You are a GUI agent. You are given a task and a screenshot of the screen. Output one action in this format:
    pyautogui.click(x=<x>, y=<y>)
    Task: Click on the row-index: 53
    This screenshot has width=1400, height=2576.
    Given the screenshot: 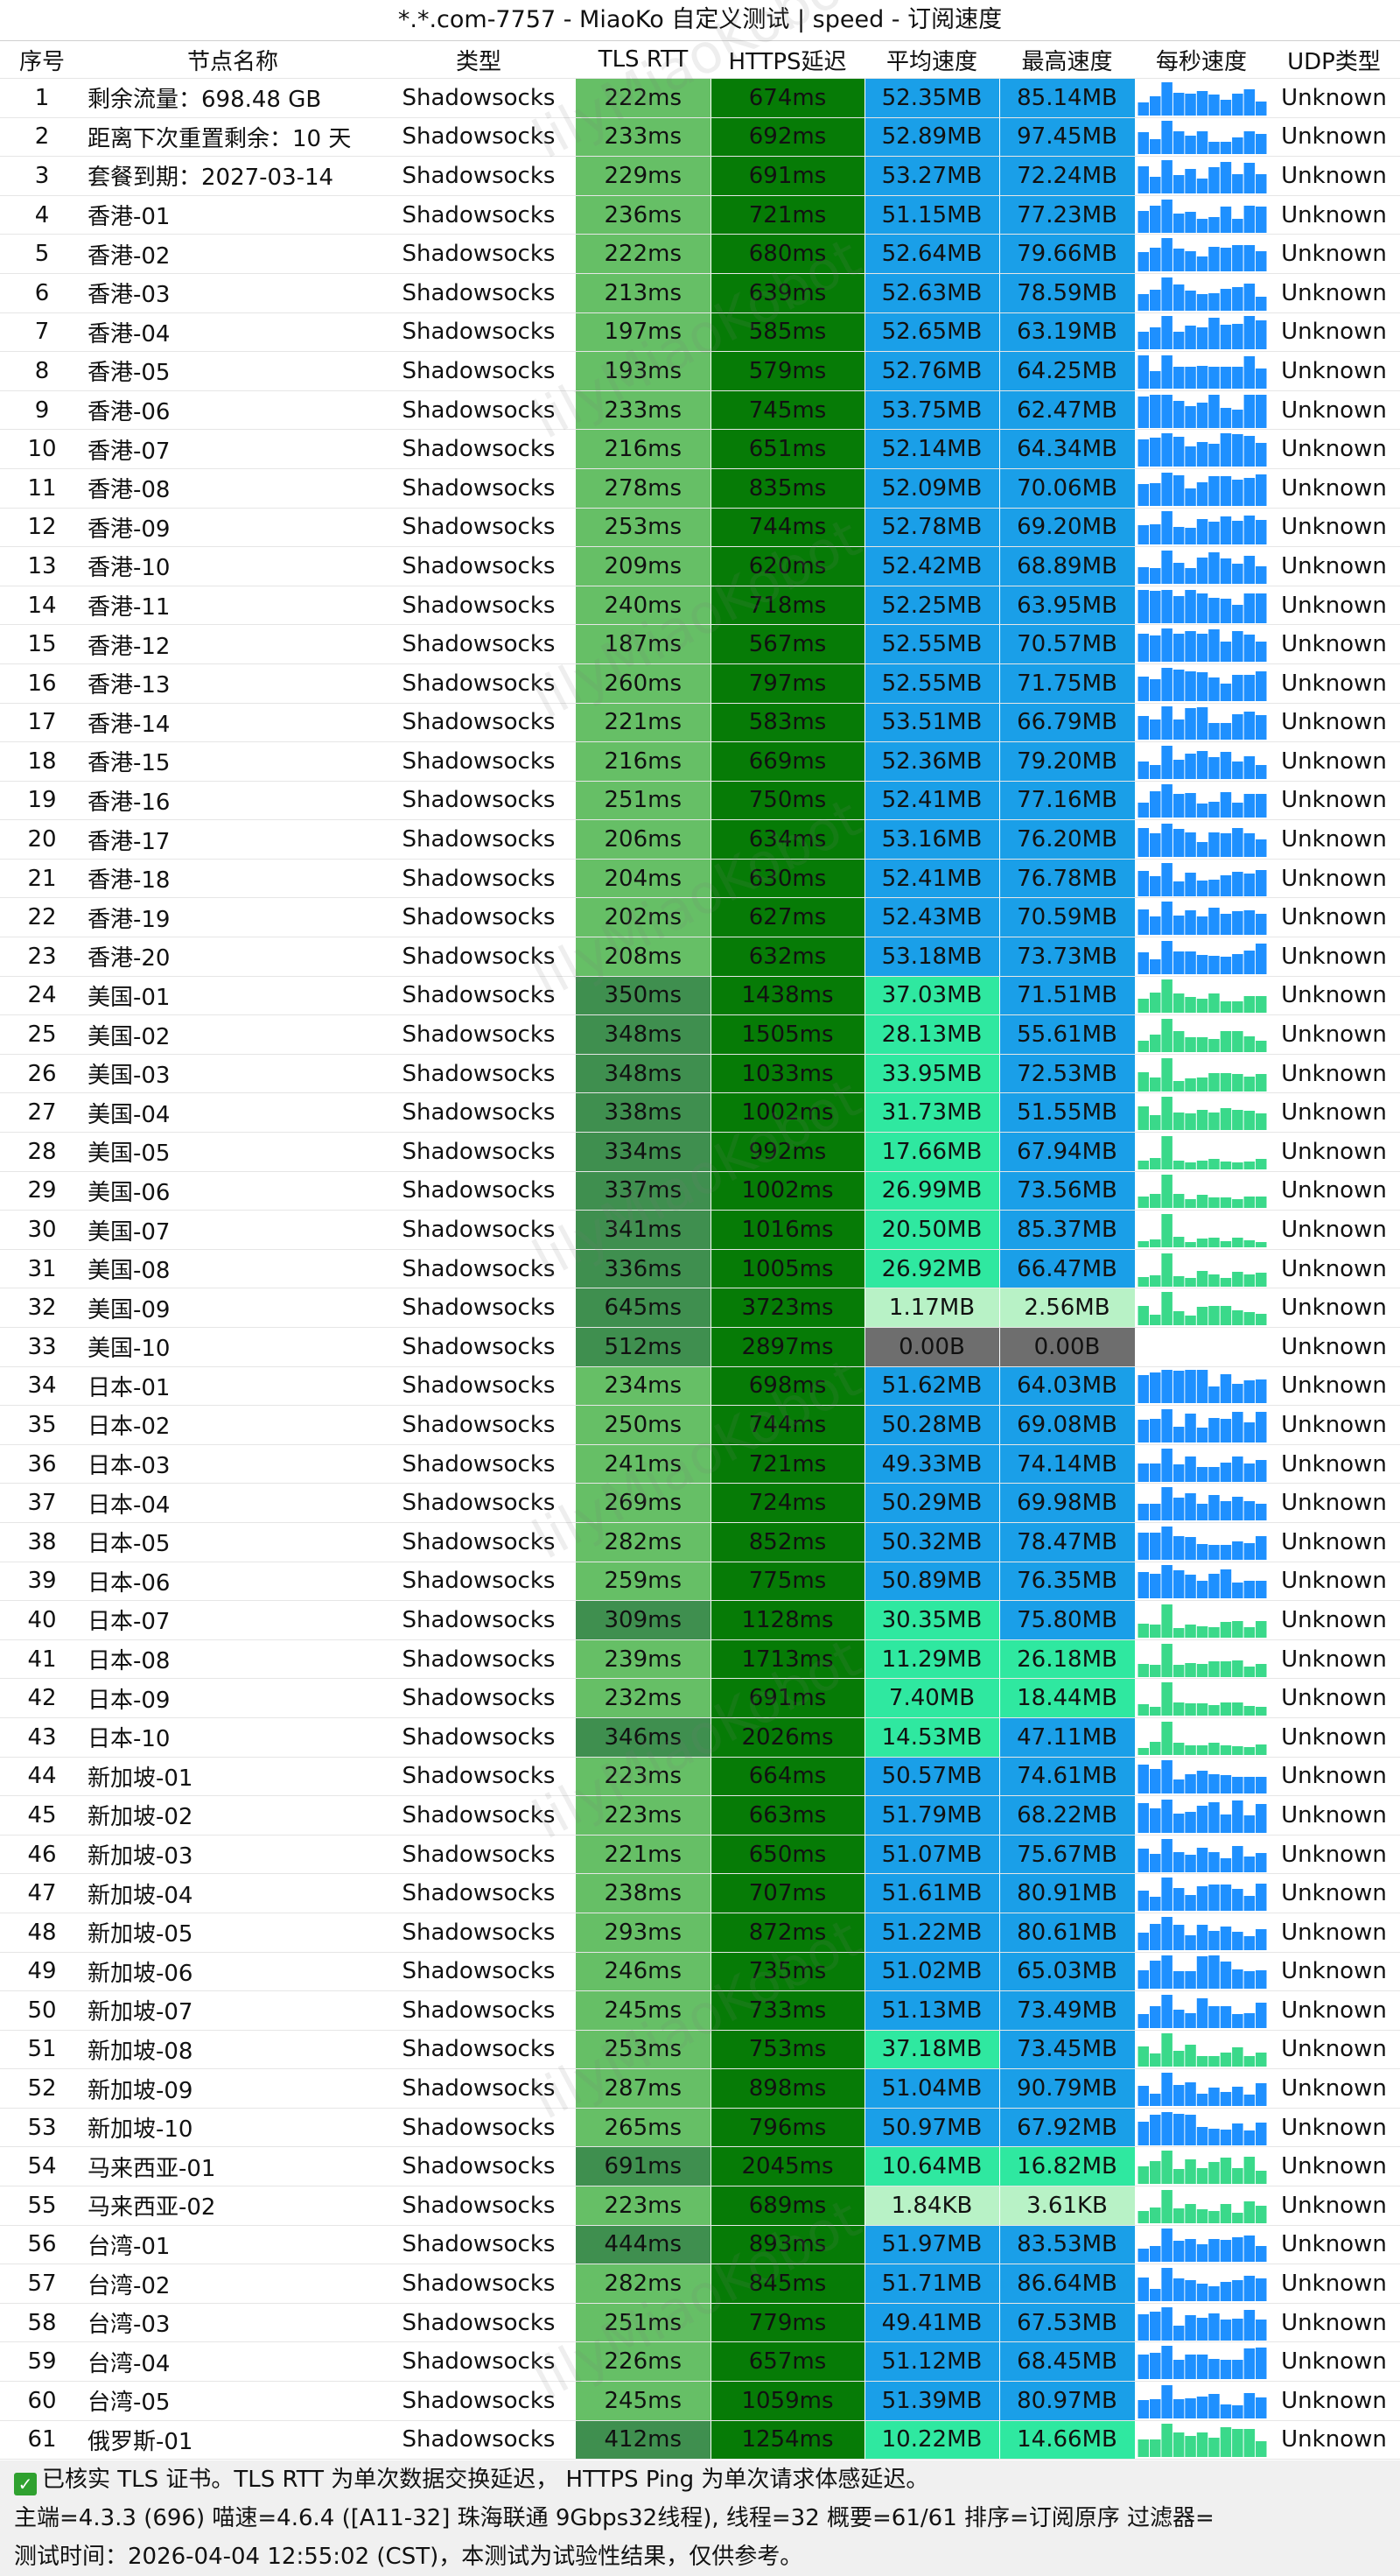 What is the action you would take?
    pyautogui.click(x=42, y=2128)
    